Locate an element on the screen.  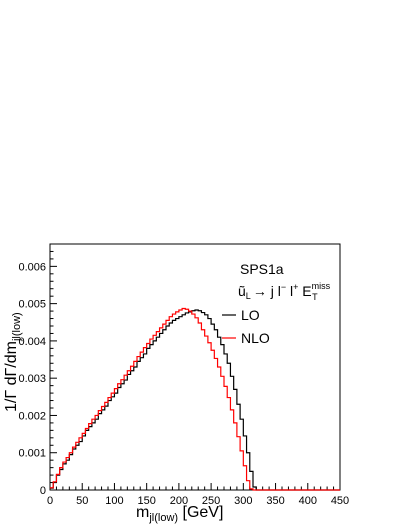
decay-label-part: → j l is located at coordinates (267, 291).